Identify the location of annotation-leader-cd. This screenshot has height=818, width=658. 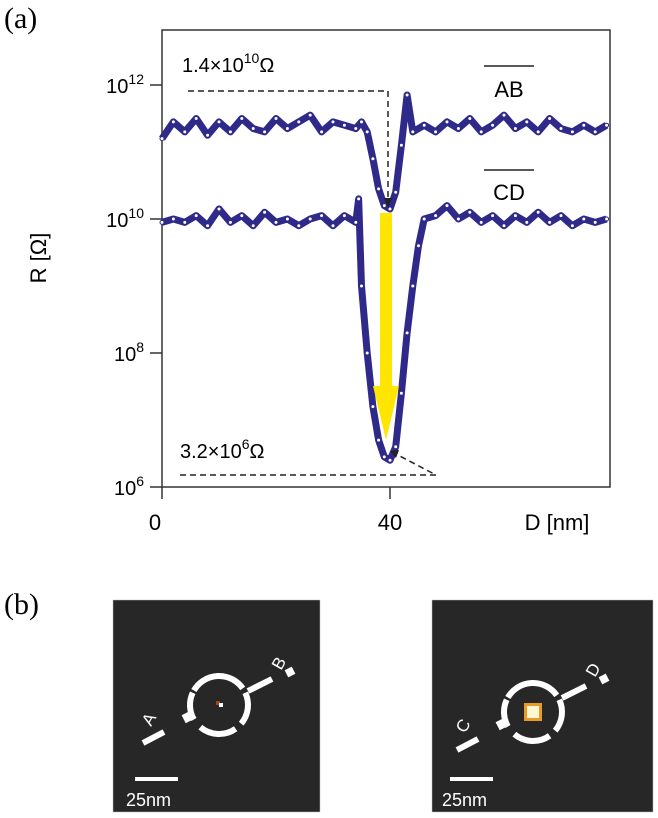
(308, 464).